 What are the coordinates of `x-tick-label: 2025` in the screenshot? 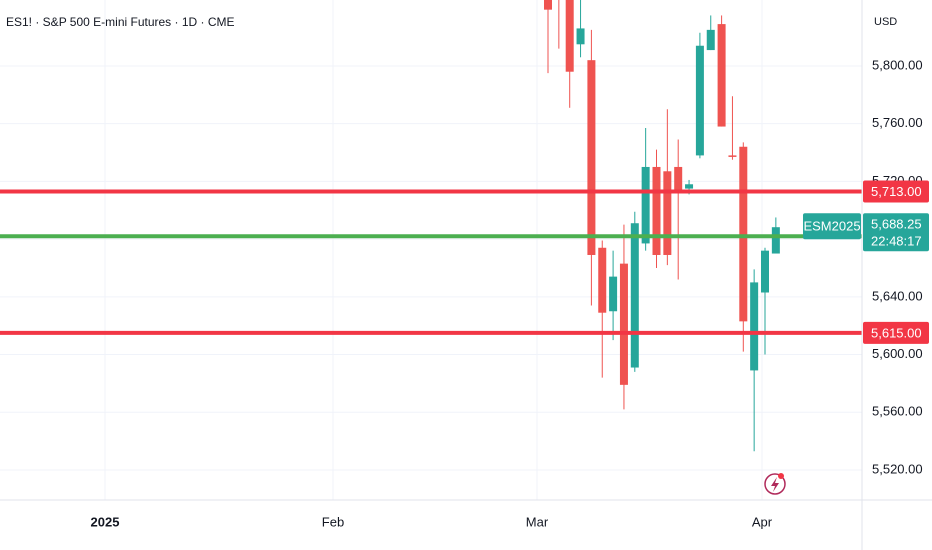 It's located at (105, 521).